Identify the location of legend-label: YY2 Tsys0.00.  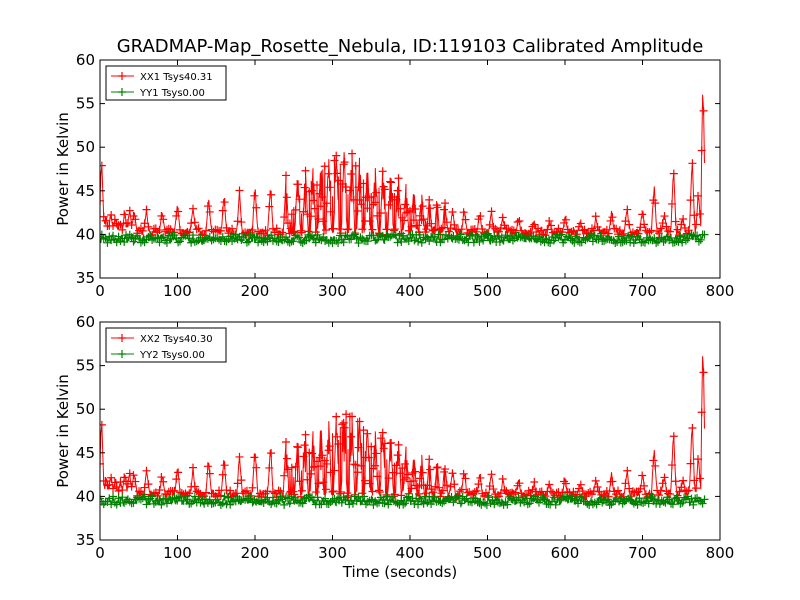
(172, 355).